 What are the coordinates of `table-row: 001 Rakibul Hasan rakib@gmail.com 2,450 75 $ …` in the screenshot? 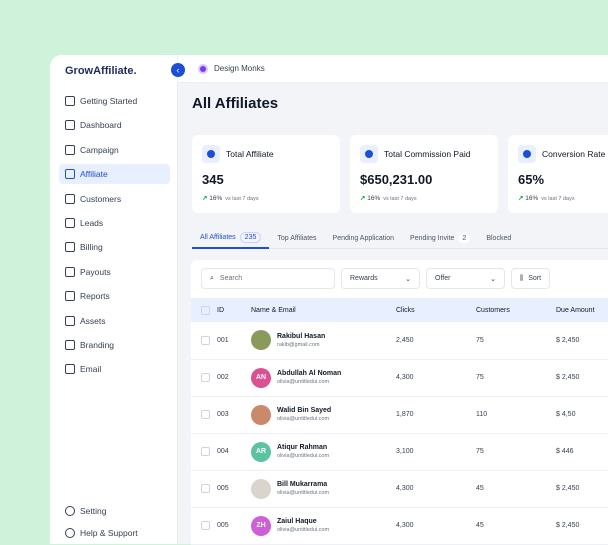 It's located at (399, 341).